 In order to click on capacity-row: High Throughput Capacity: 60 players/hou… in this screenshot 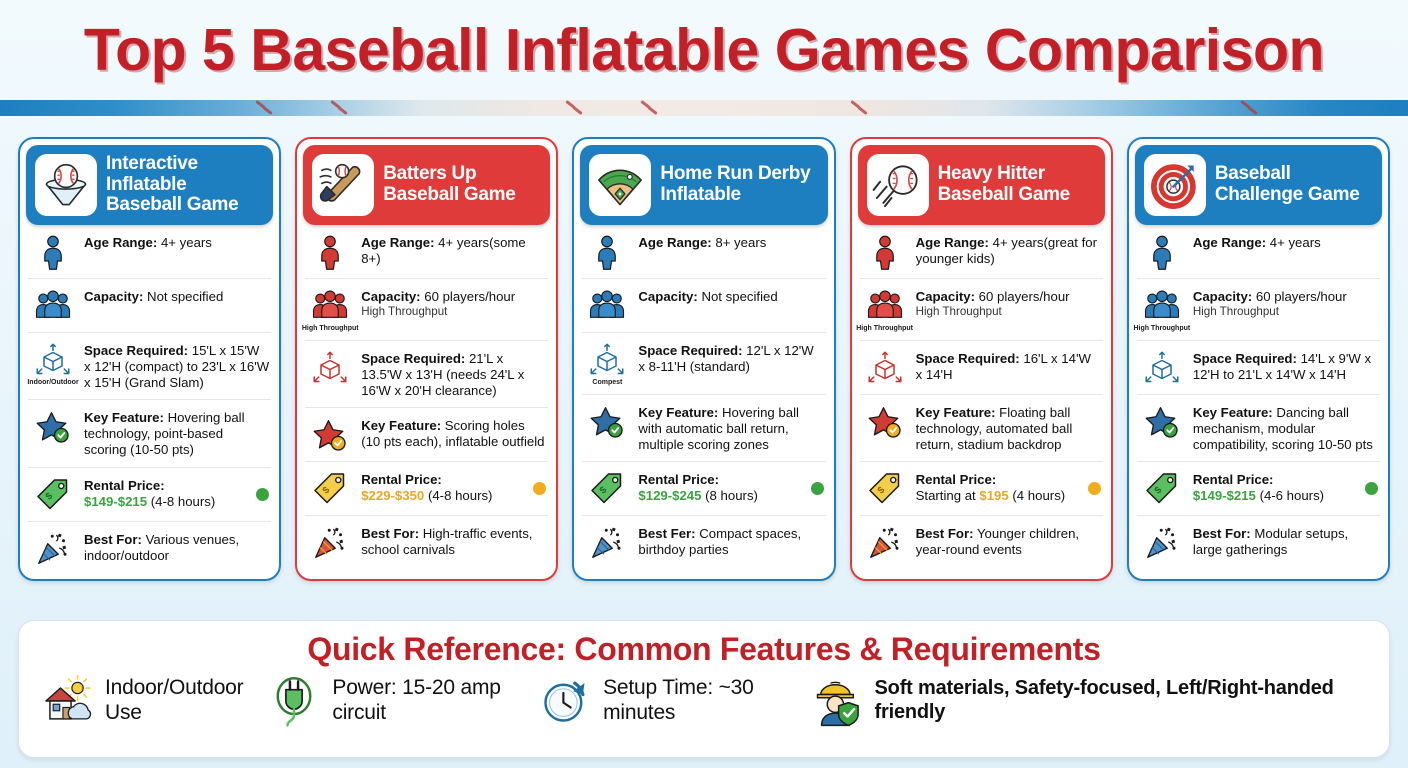, I will do `click(1257, 310)`.